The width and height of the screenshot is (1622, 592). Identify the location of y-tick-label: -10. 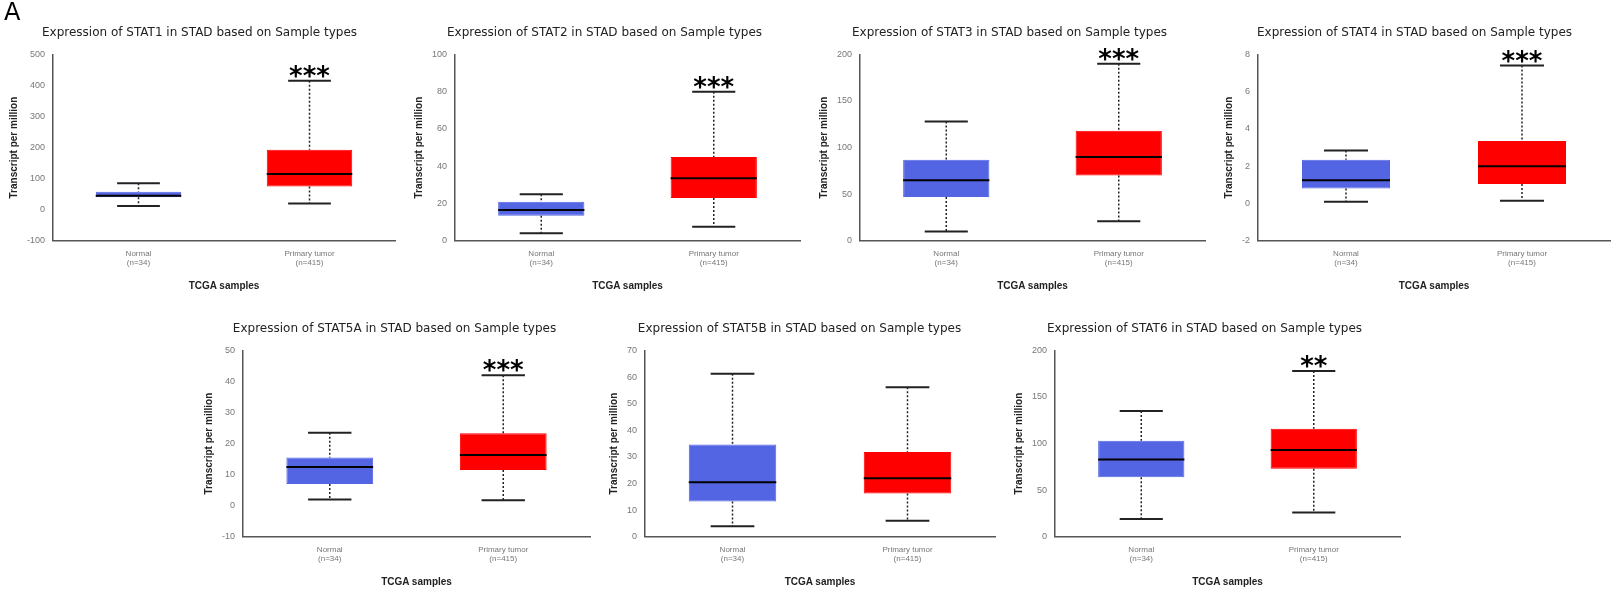
(228, 536).